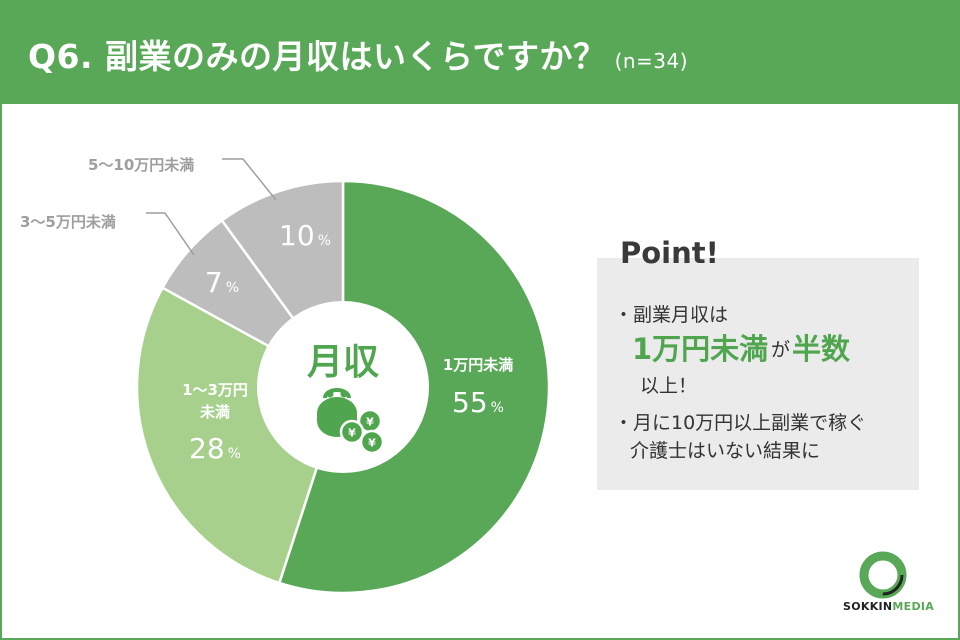 Image resolution: width=960 pixels, height=640 pixels. I want to click on slice-value-1: 55%, so click(478, 402).